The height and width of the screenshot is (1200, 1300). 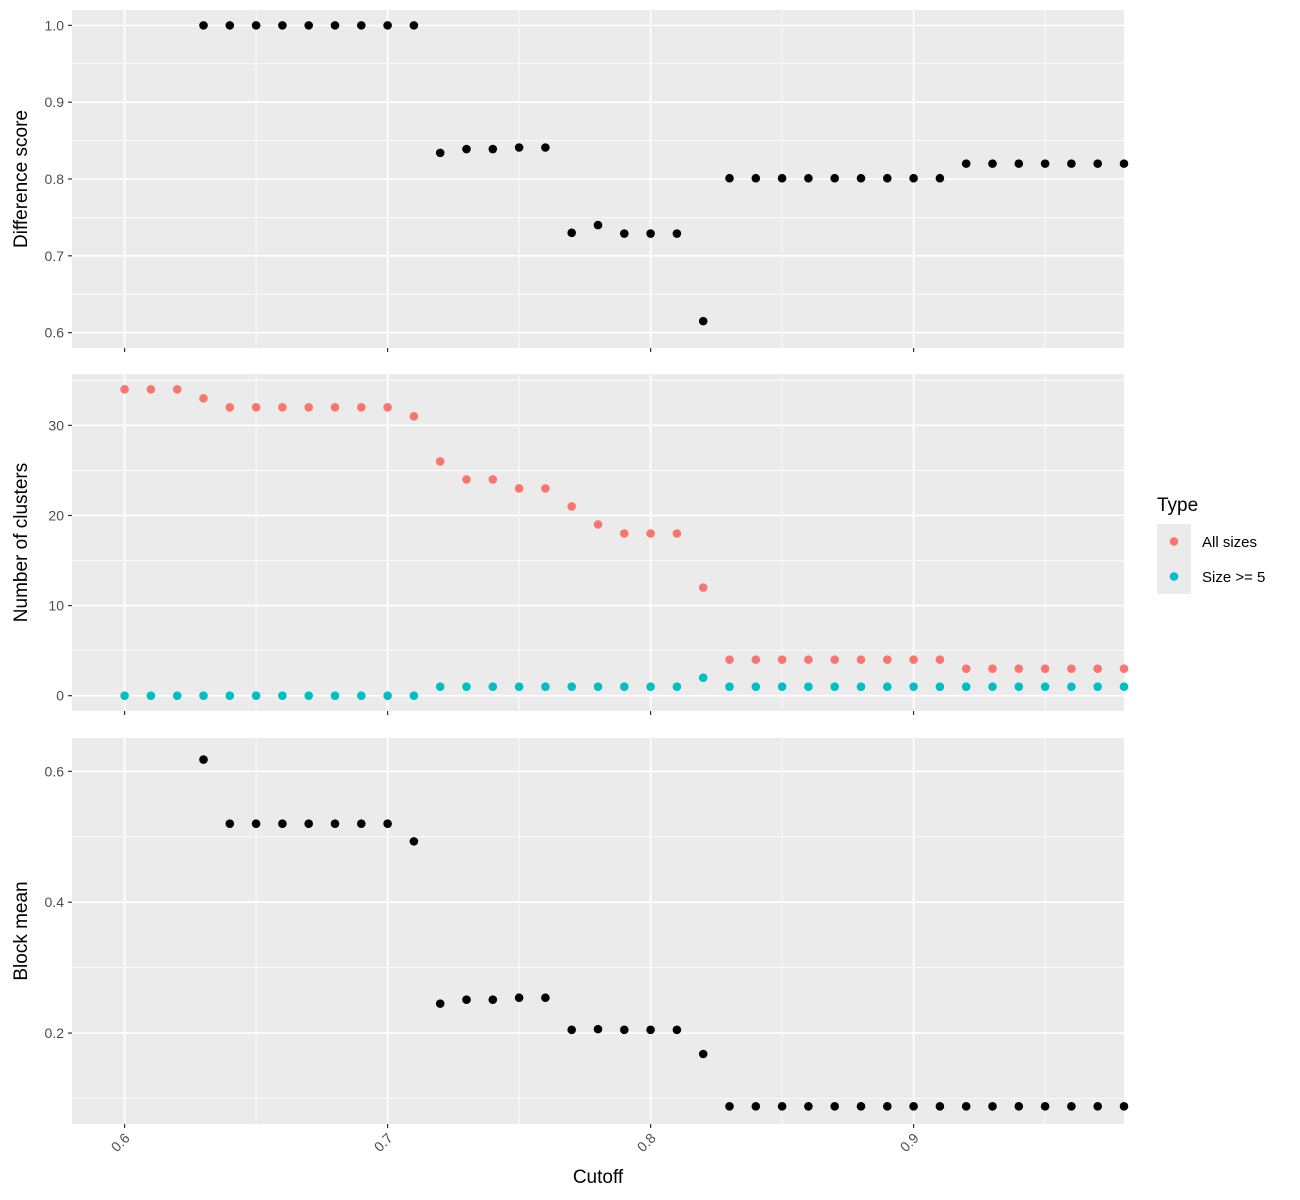 What do you see at coordinates (646, 1142) in the screenshot?
I see `x-tick-label: 0.8` at bounding box center [646, 1142].